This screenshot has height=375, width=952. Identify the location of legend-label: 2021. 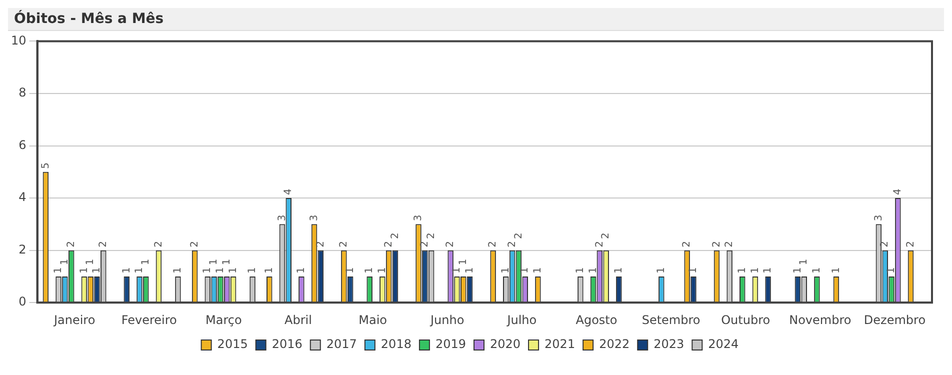
(560, 344).